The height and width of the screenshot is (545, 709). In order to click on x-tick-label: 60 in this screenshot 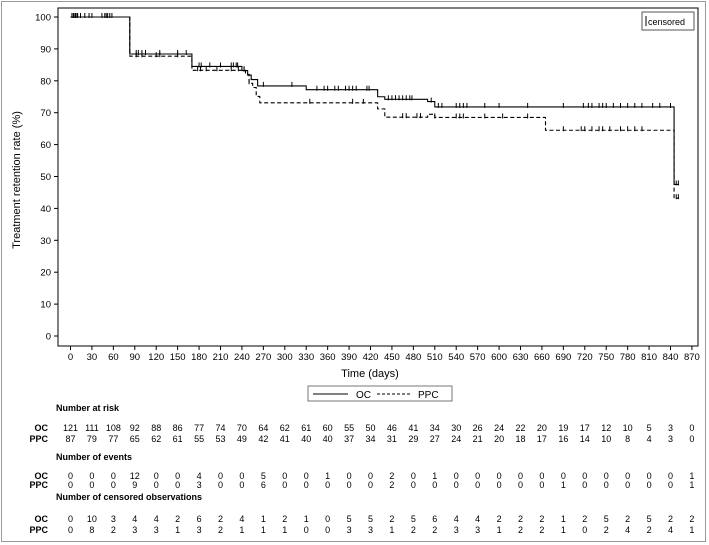, I will do `click(113, 357)`.